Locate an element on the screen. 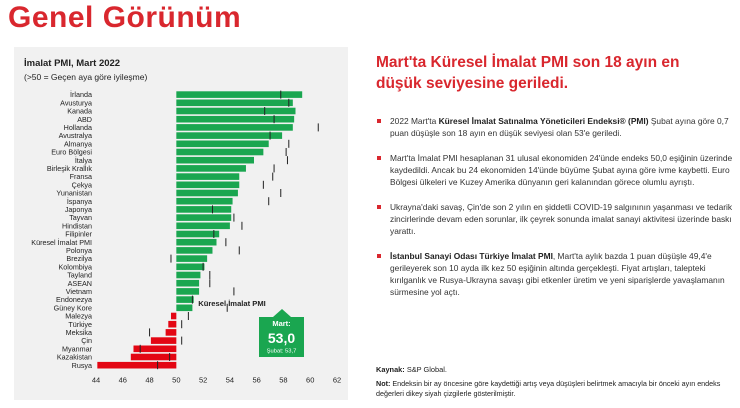  category-label: Avustralya is located at coordinates (75, 135).